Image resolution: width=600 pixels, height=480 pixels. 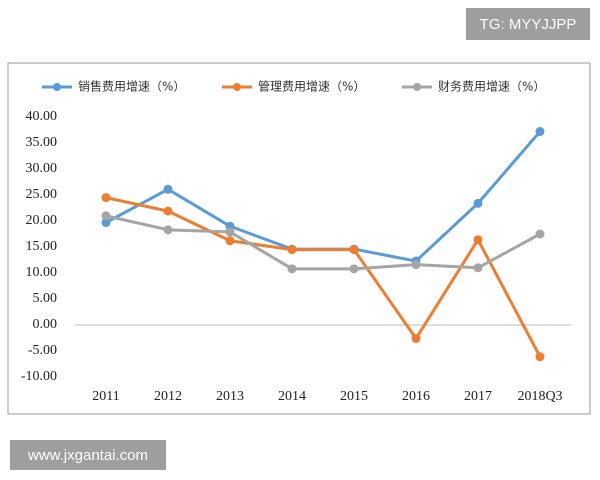 What do you see at coordinates (45, 324) in the screenshot?
I see `y-tick-label: 0.00` at bounding box center [45, 324].